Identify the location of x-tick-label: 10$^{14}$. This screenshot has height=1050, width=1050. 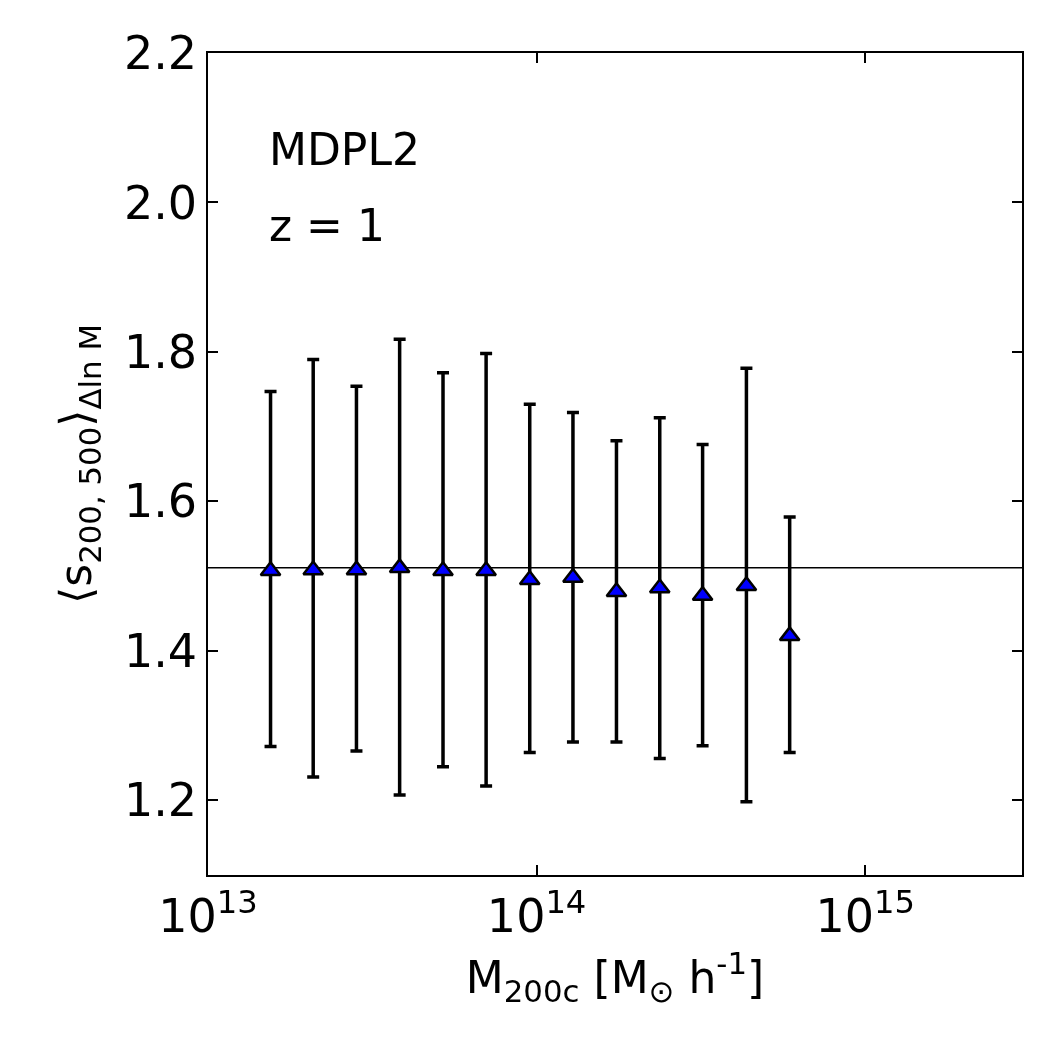
(536, 912).